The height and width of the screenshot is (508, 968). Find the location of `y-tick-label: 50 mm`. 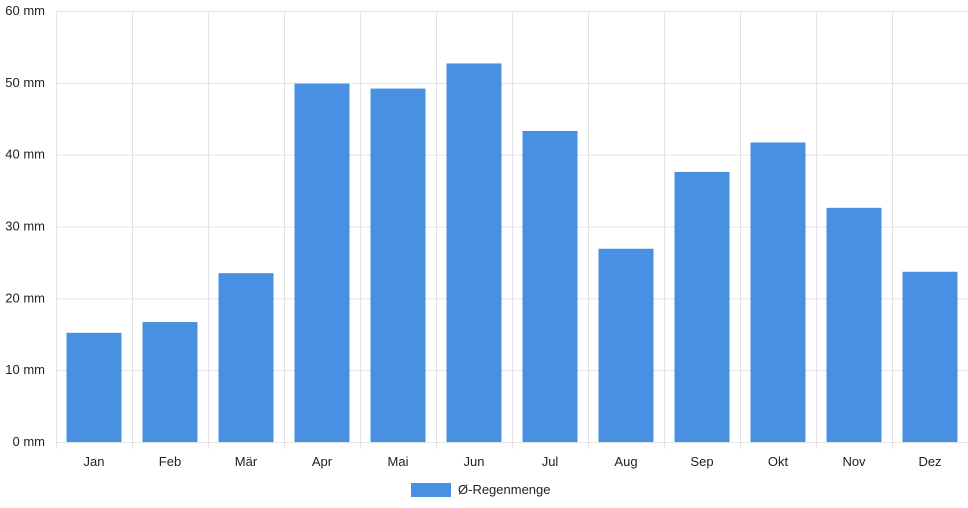

y-tick-label: 50 mm is located at coordinates (25, 82).